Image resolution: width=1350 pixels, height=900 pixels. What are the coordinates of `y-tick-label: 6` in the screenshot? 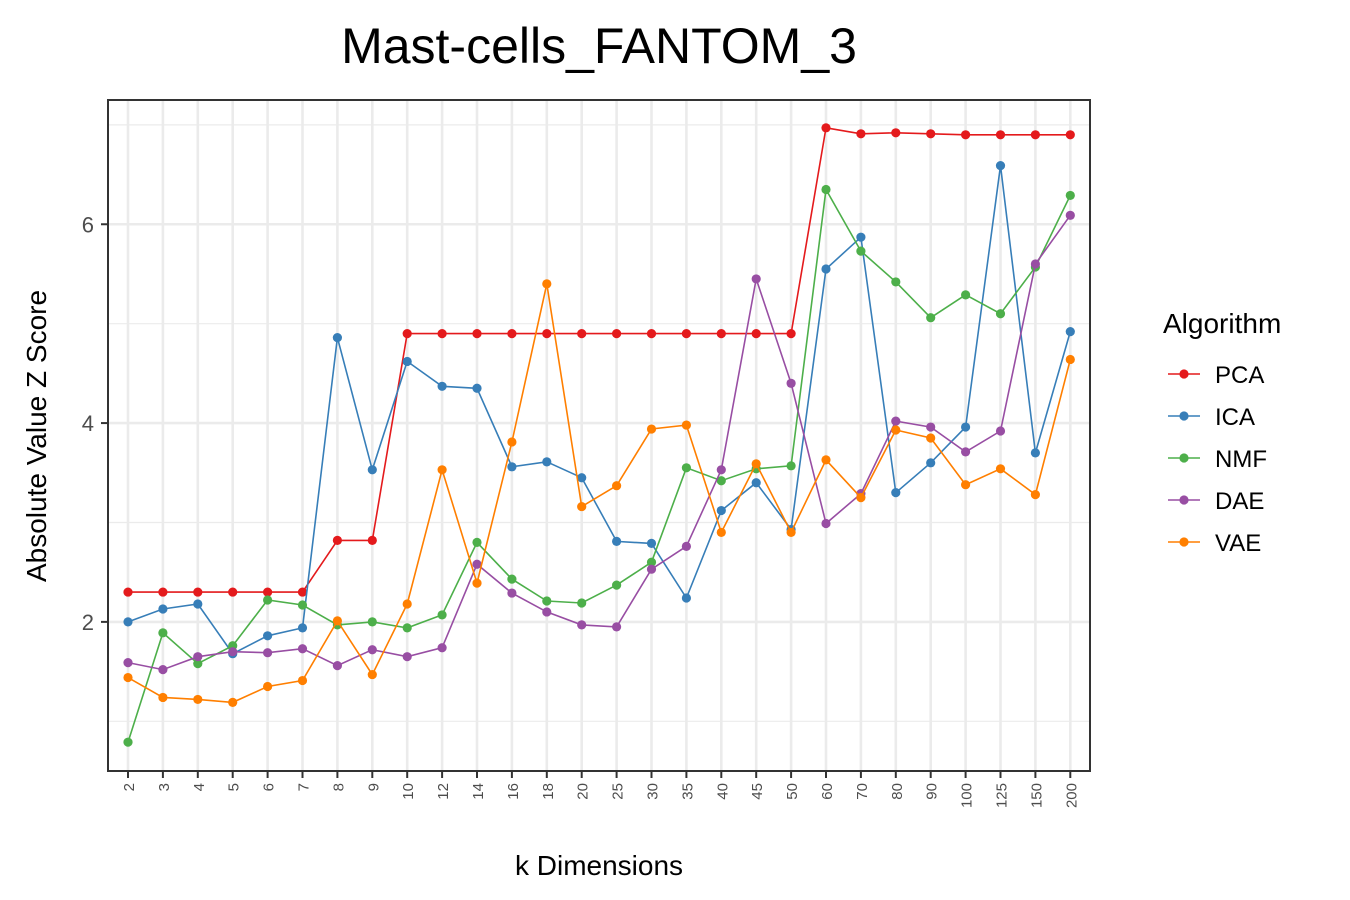 It's located at (88, 224).